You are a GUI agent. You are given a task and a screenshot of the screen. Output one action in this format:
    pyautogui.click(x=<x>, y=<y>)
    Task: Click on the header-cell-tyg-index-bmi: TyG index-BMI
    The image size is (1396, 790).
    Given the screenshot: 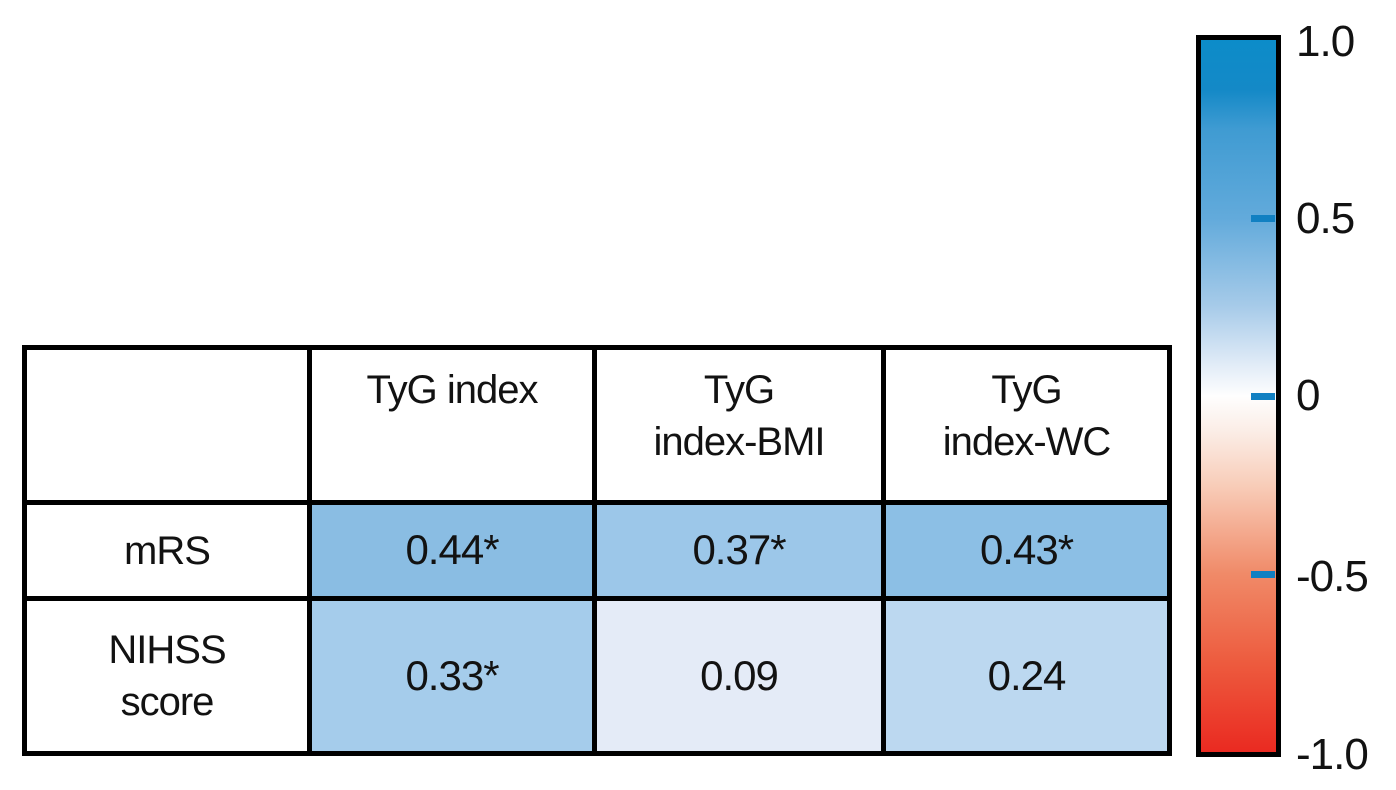 What is the action you would take?
    pyautogui.click(x=739, y=425)
    